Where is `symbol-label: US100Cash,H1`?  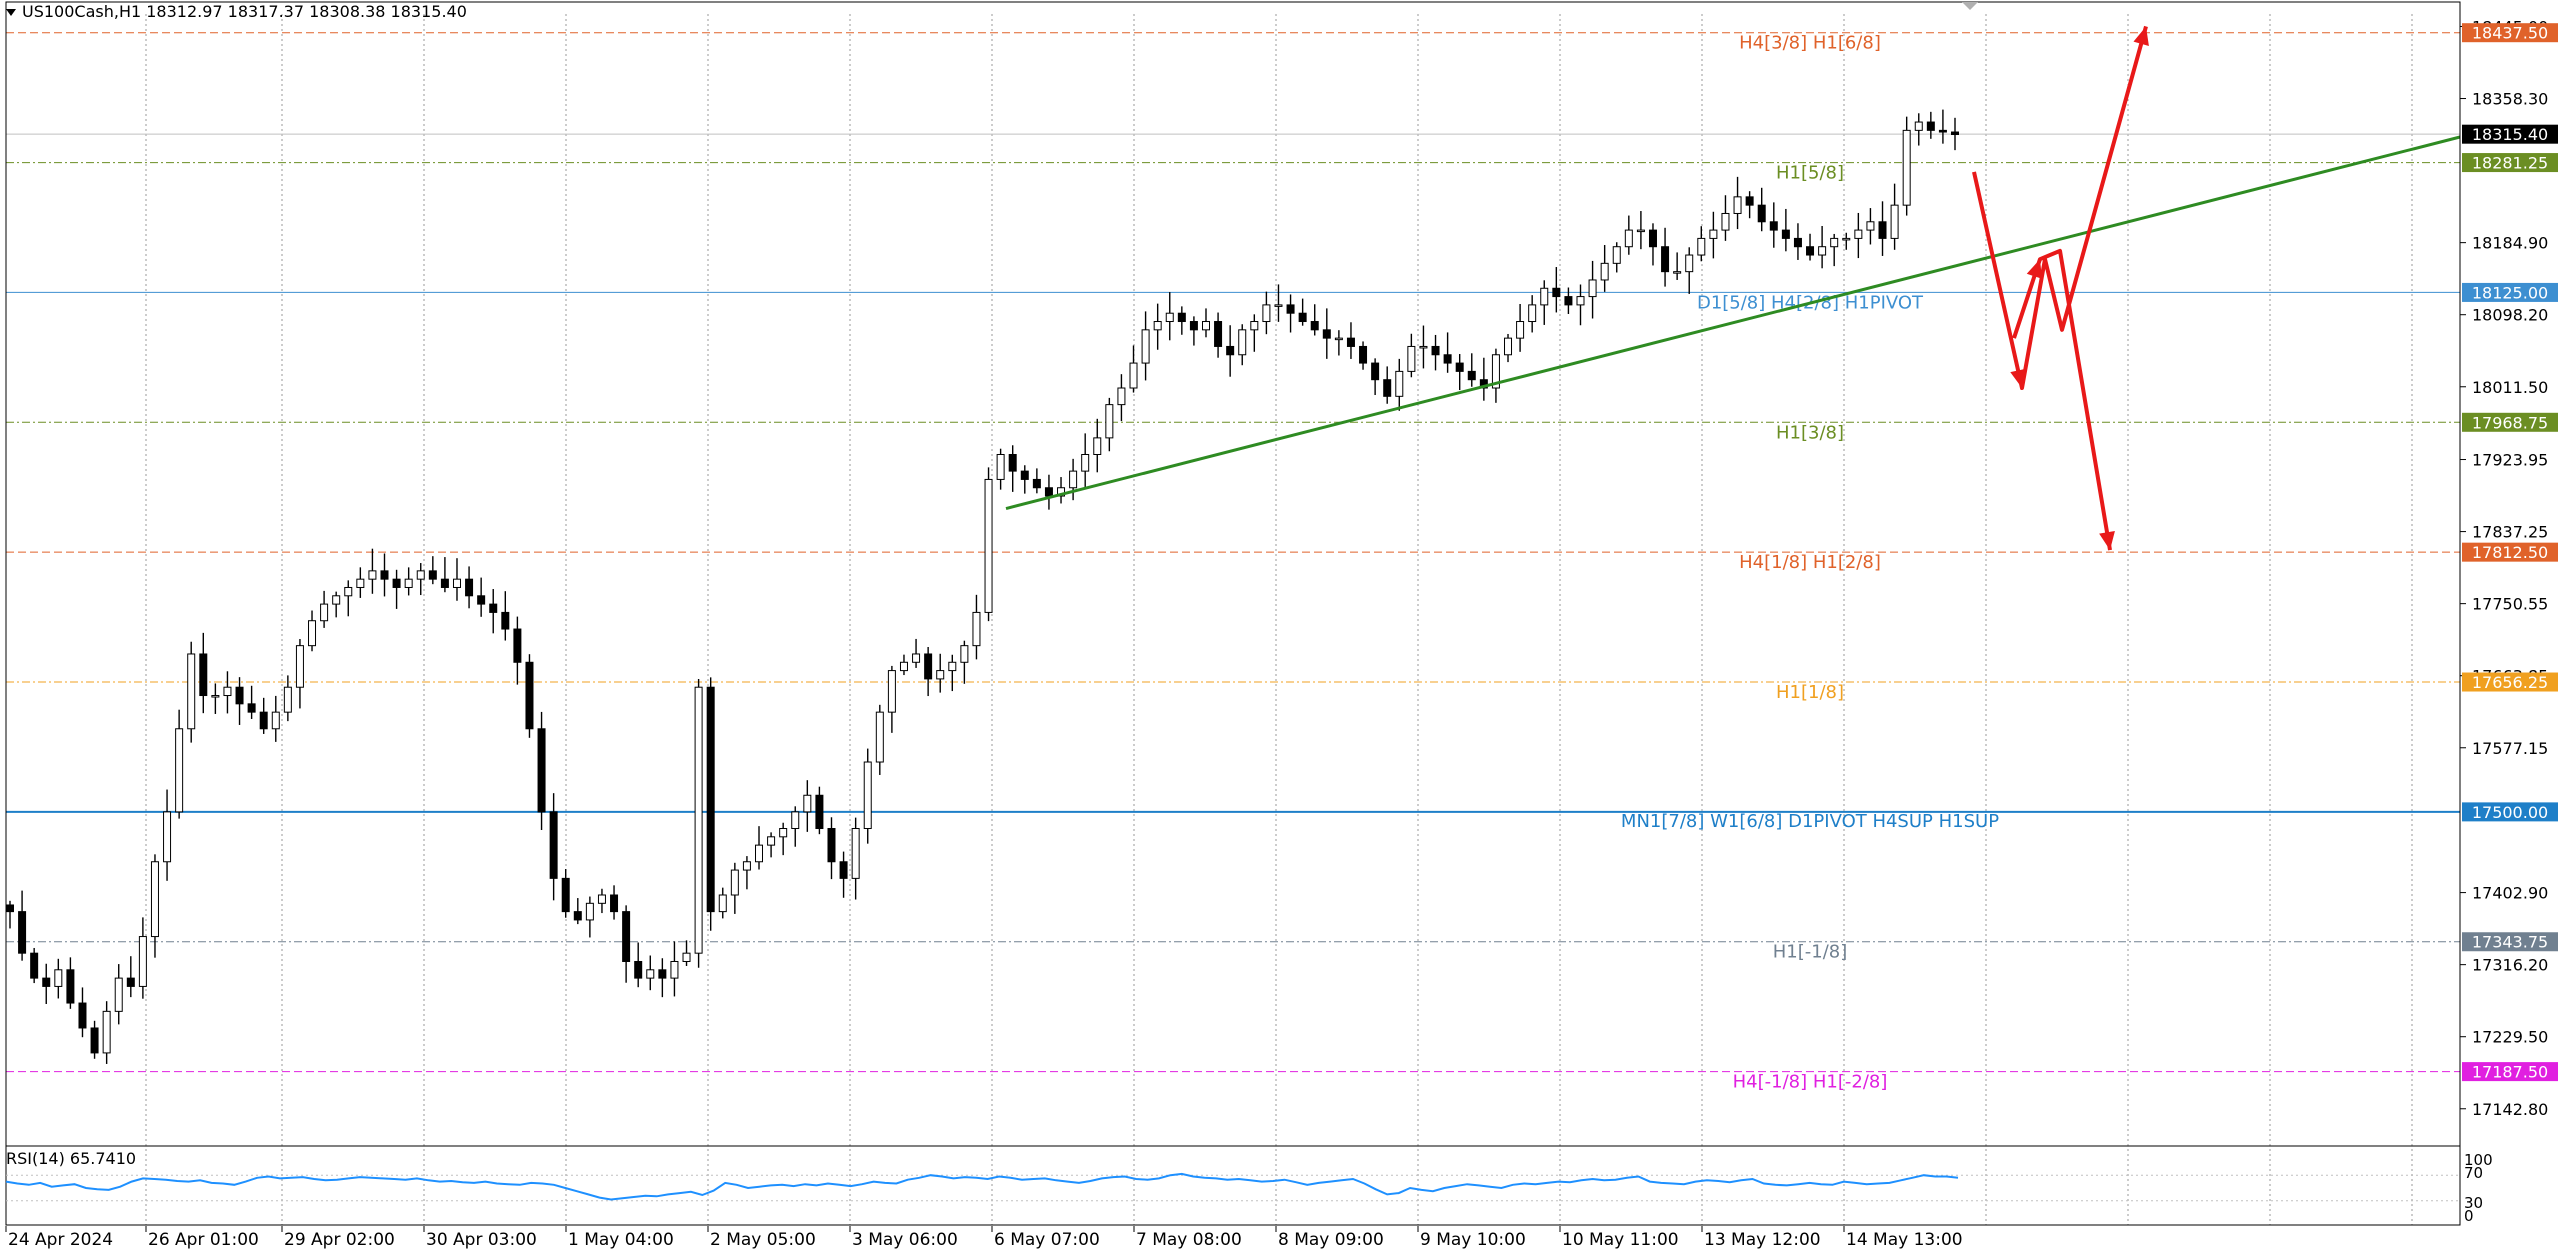
symbol-label: US100Cash,H1 is located at coordinates (82, 11).